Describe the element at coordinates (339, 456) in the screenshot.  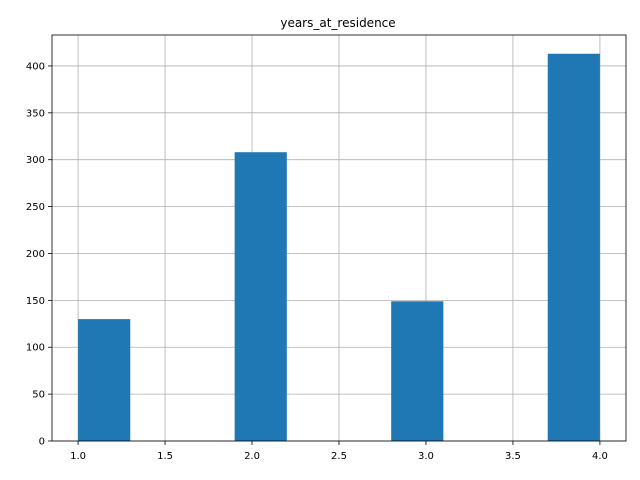
I see `x-tick-label: 2.5` at that location.